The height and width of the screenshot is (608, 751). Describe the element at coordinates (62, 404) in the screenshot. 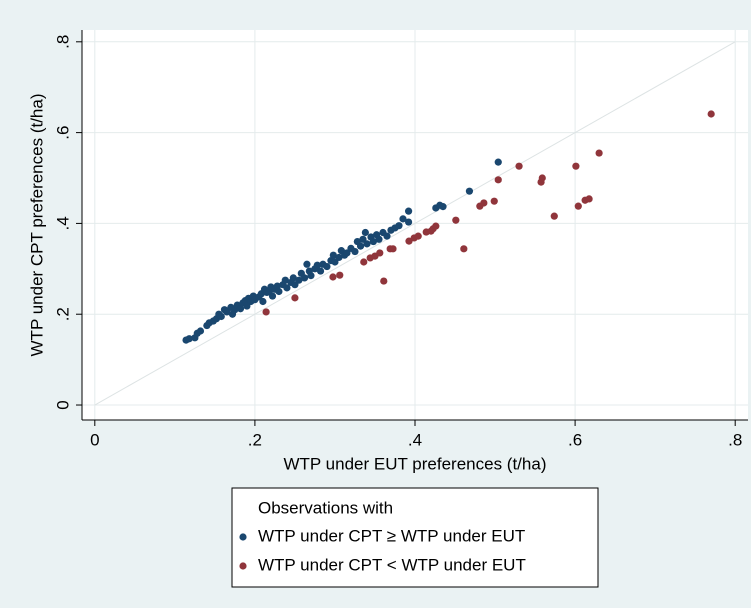

I see `y-tick-label: 0` at that location.